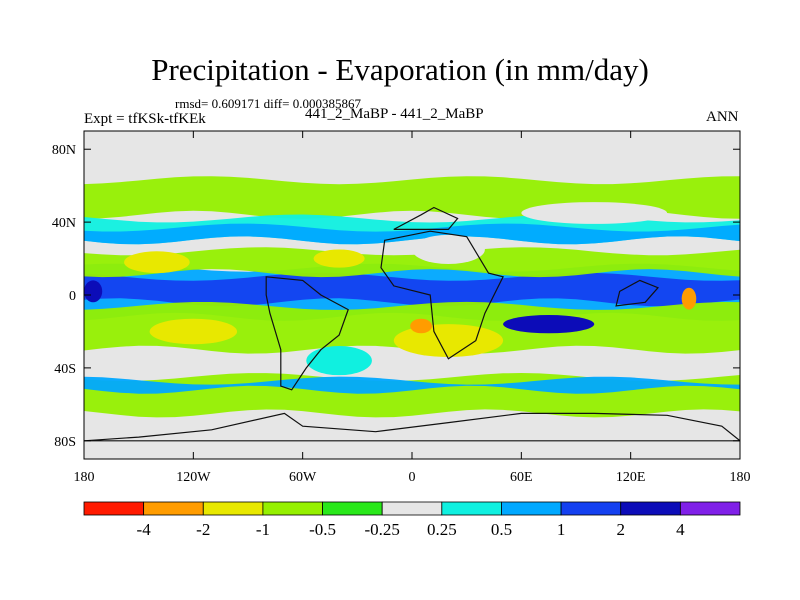 The width and height of the screenshot is (800, 600). Describe the element at coordinates (549, 324) in the screenshot. I see `indian-ocean-dark-blue` at that location.